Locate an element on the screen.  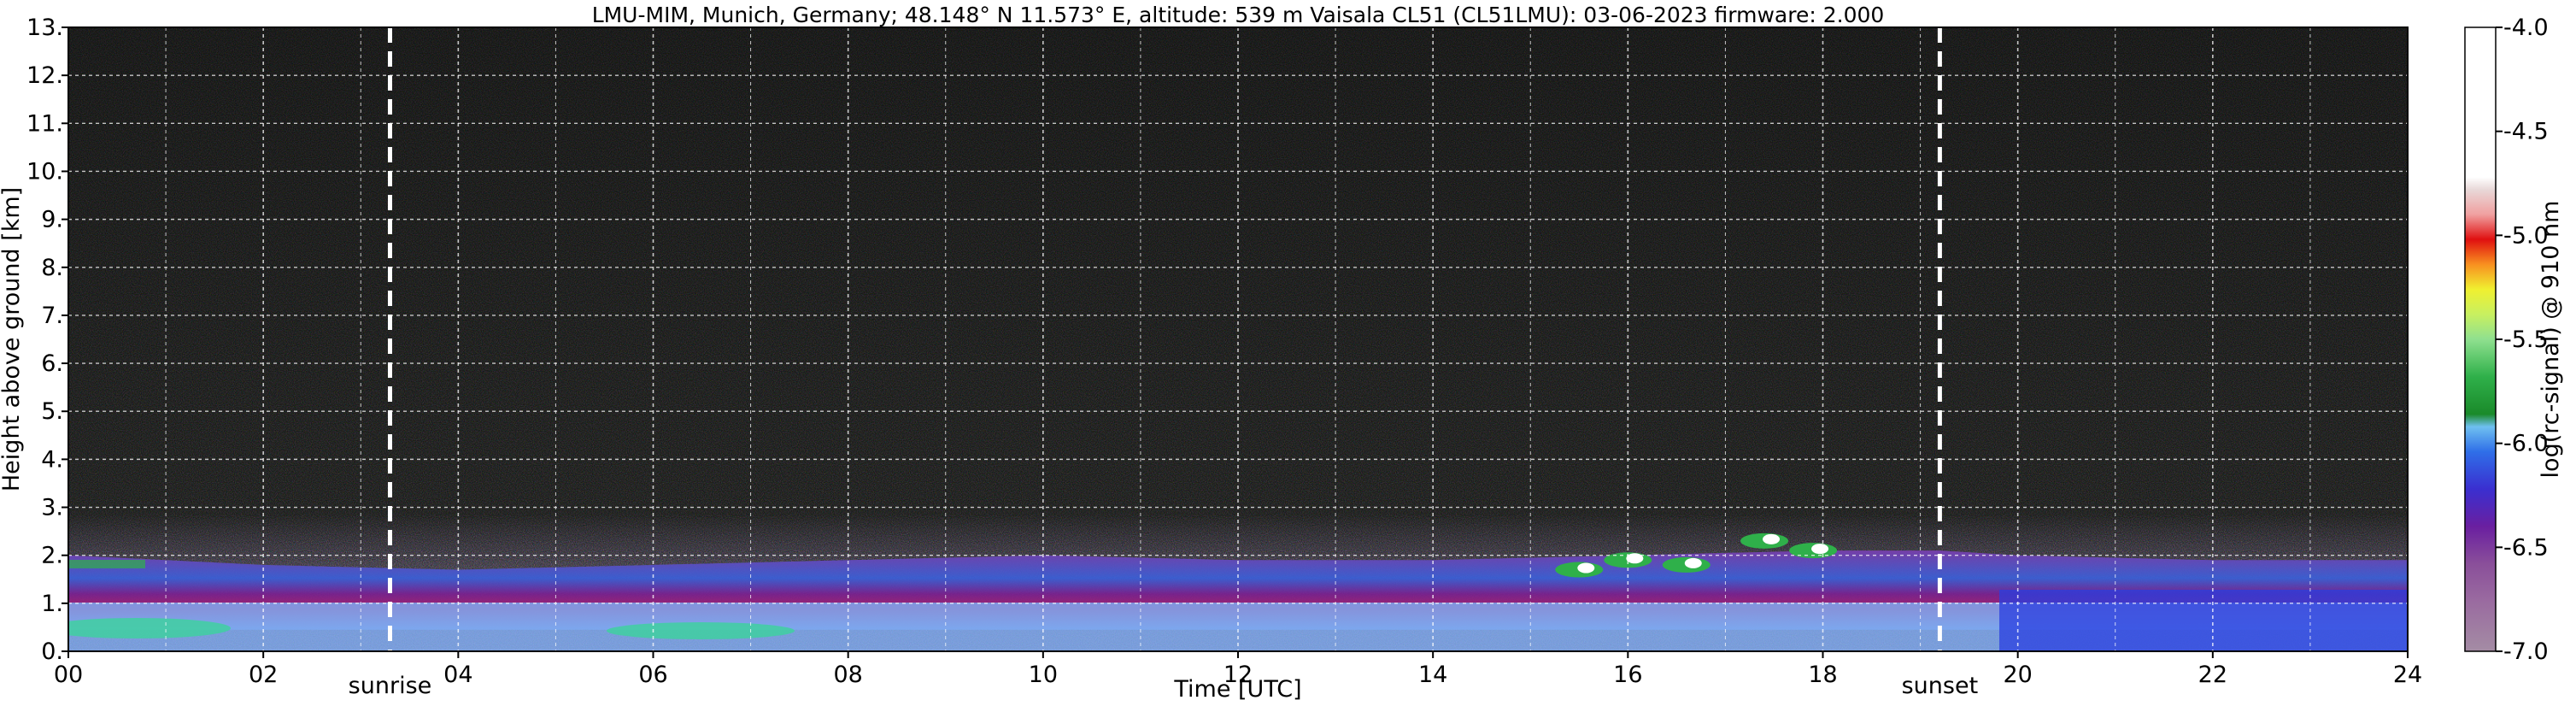
x-tick-label: 22 is located at coordinates (2212, 675).